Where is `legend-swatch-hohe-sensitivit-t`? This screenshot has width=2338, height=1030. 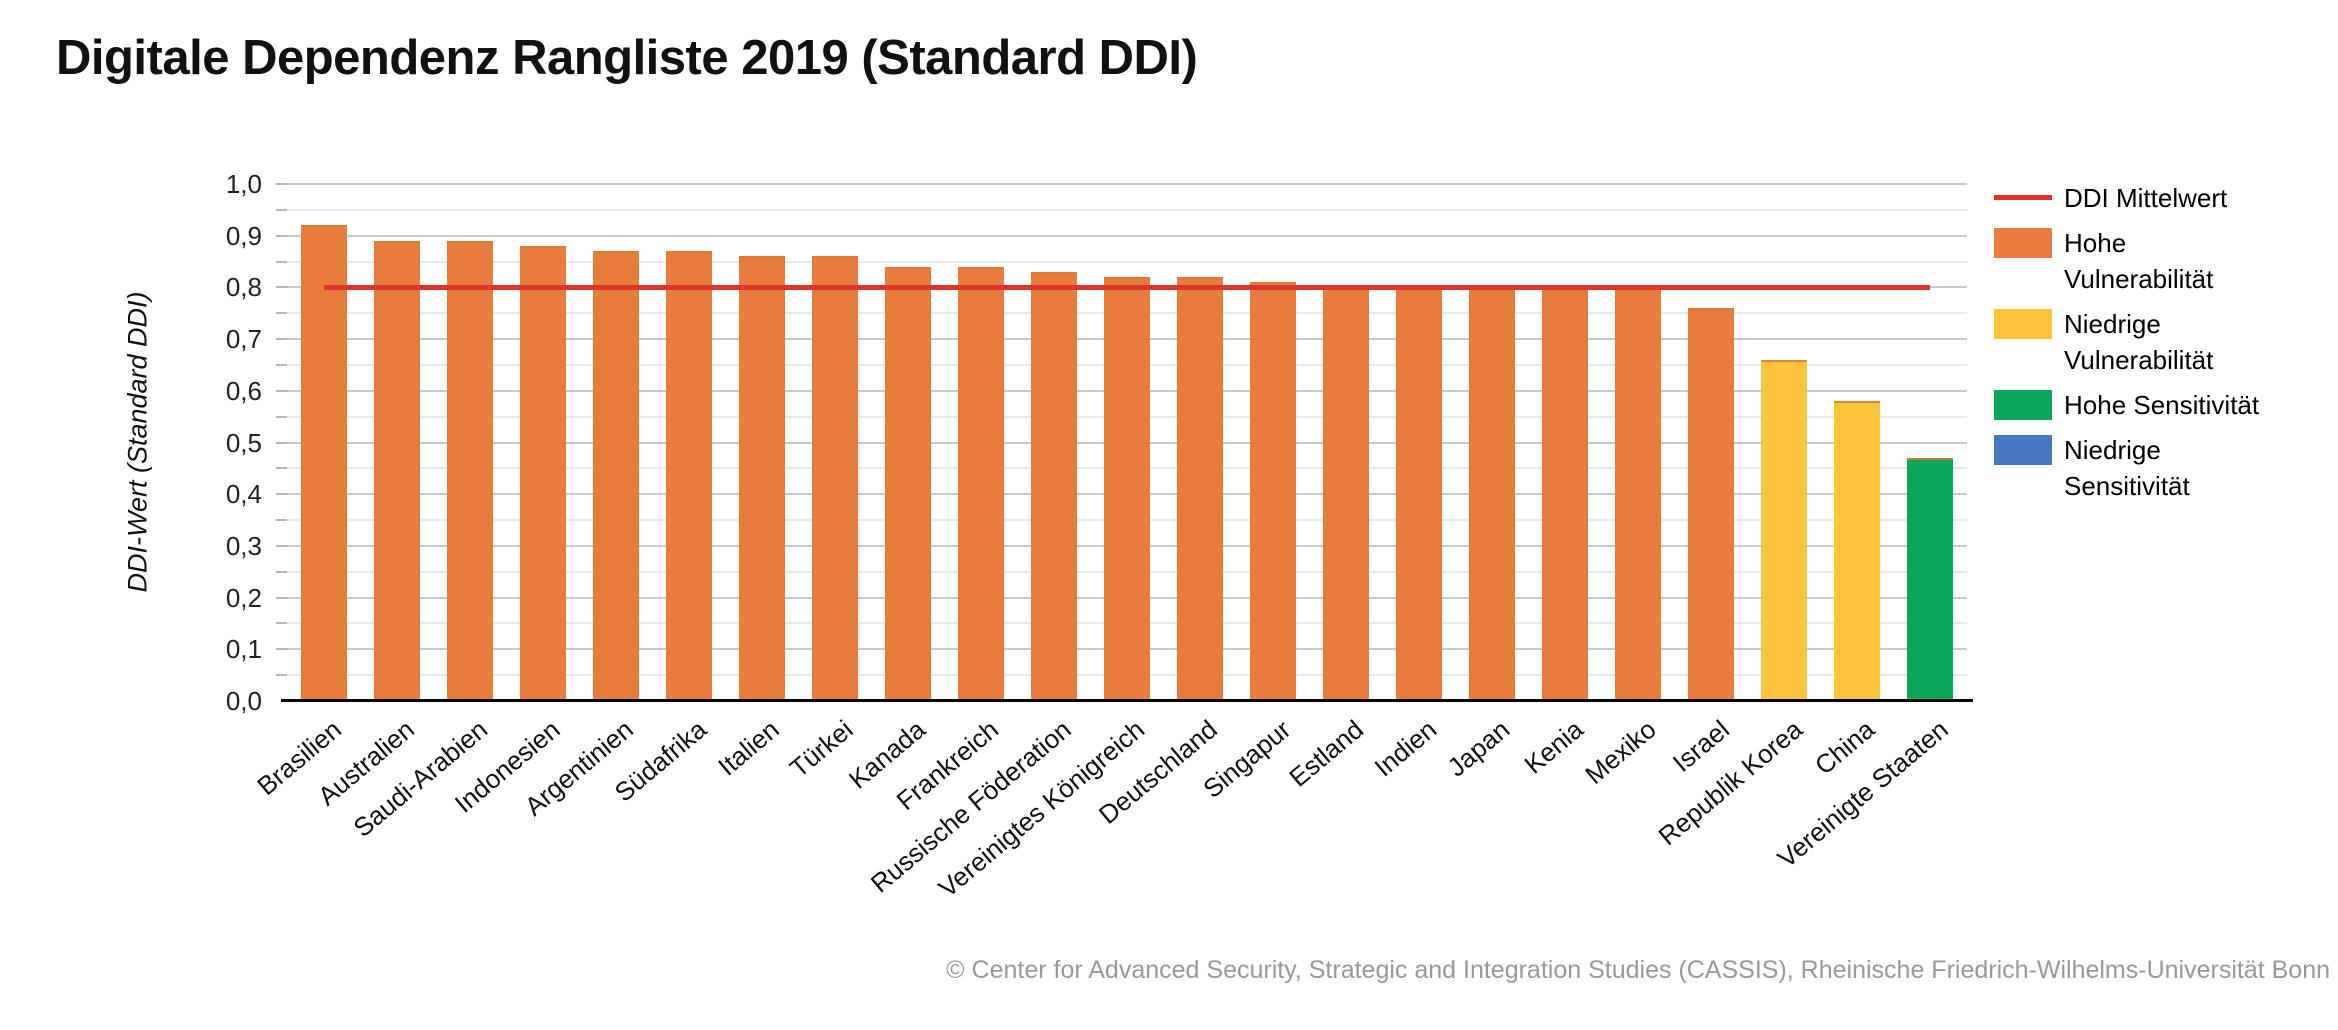 legend-swatch-hohe-sensitivit-t is located at coordinates (2023, 405).